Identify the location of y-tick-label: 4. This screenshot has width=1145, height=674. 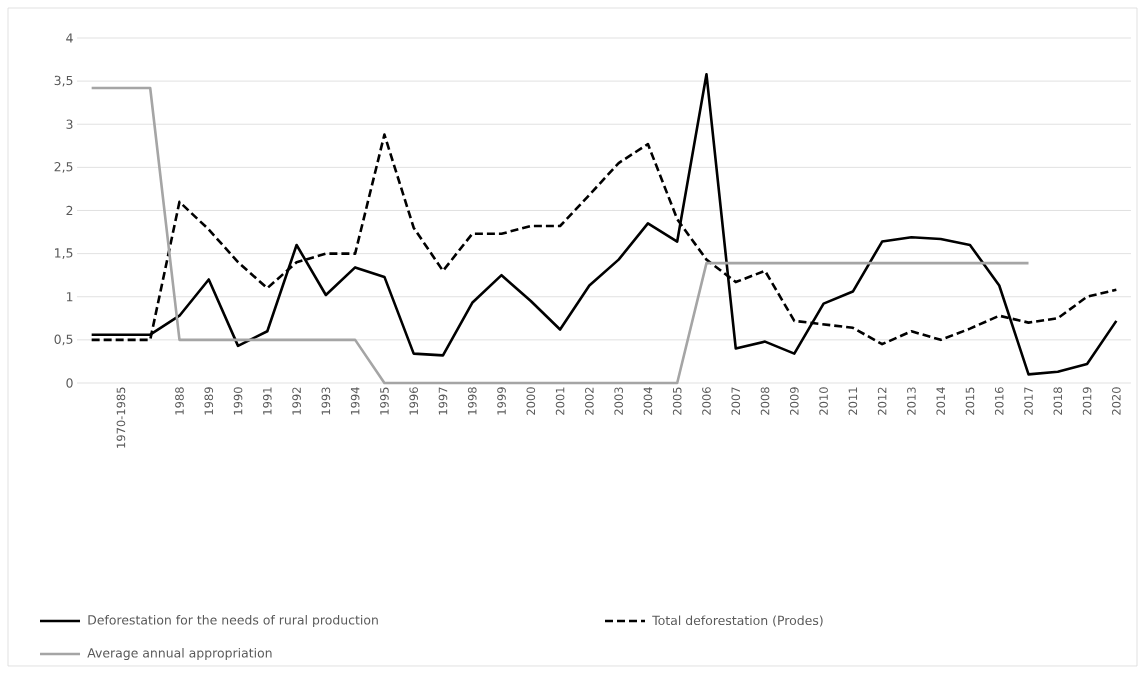
(69, 38).